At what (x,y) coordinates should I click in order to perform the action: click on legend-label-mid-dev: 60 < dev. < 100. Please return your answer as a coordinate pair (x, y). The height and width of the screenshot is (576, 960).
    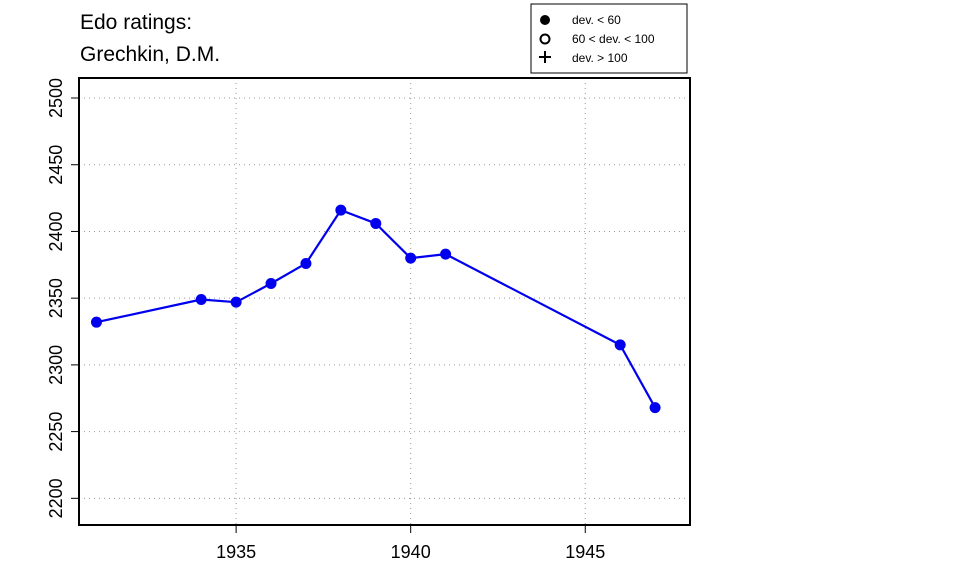
    Looking at the image, I should click on (613, 39).